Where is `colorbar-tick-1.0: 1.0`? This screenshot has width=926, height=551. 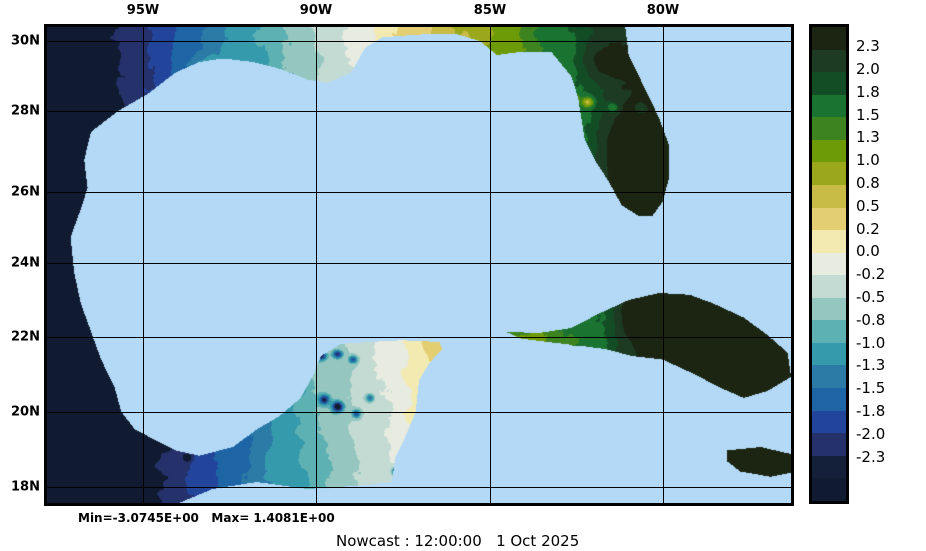
colorbar-tick-1.0: 1.0 is located at coordinates (868, 160).